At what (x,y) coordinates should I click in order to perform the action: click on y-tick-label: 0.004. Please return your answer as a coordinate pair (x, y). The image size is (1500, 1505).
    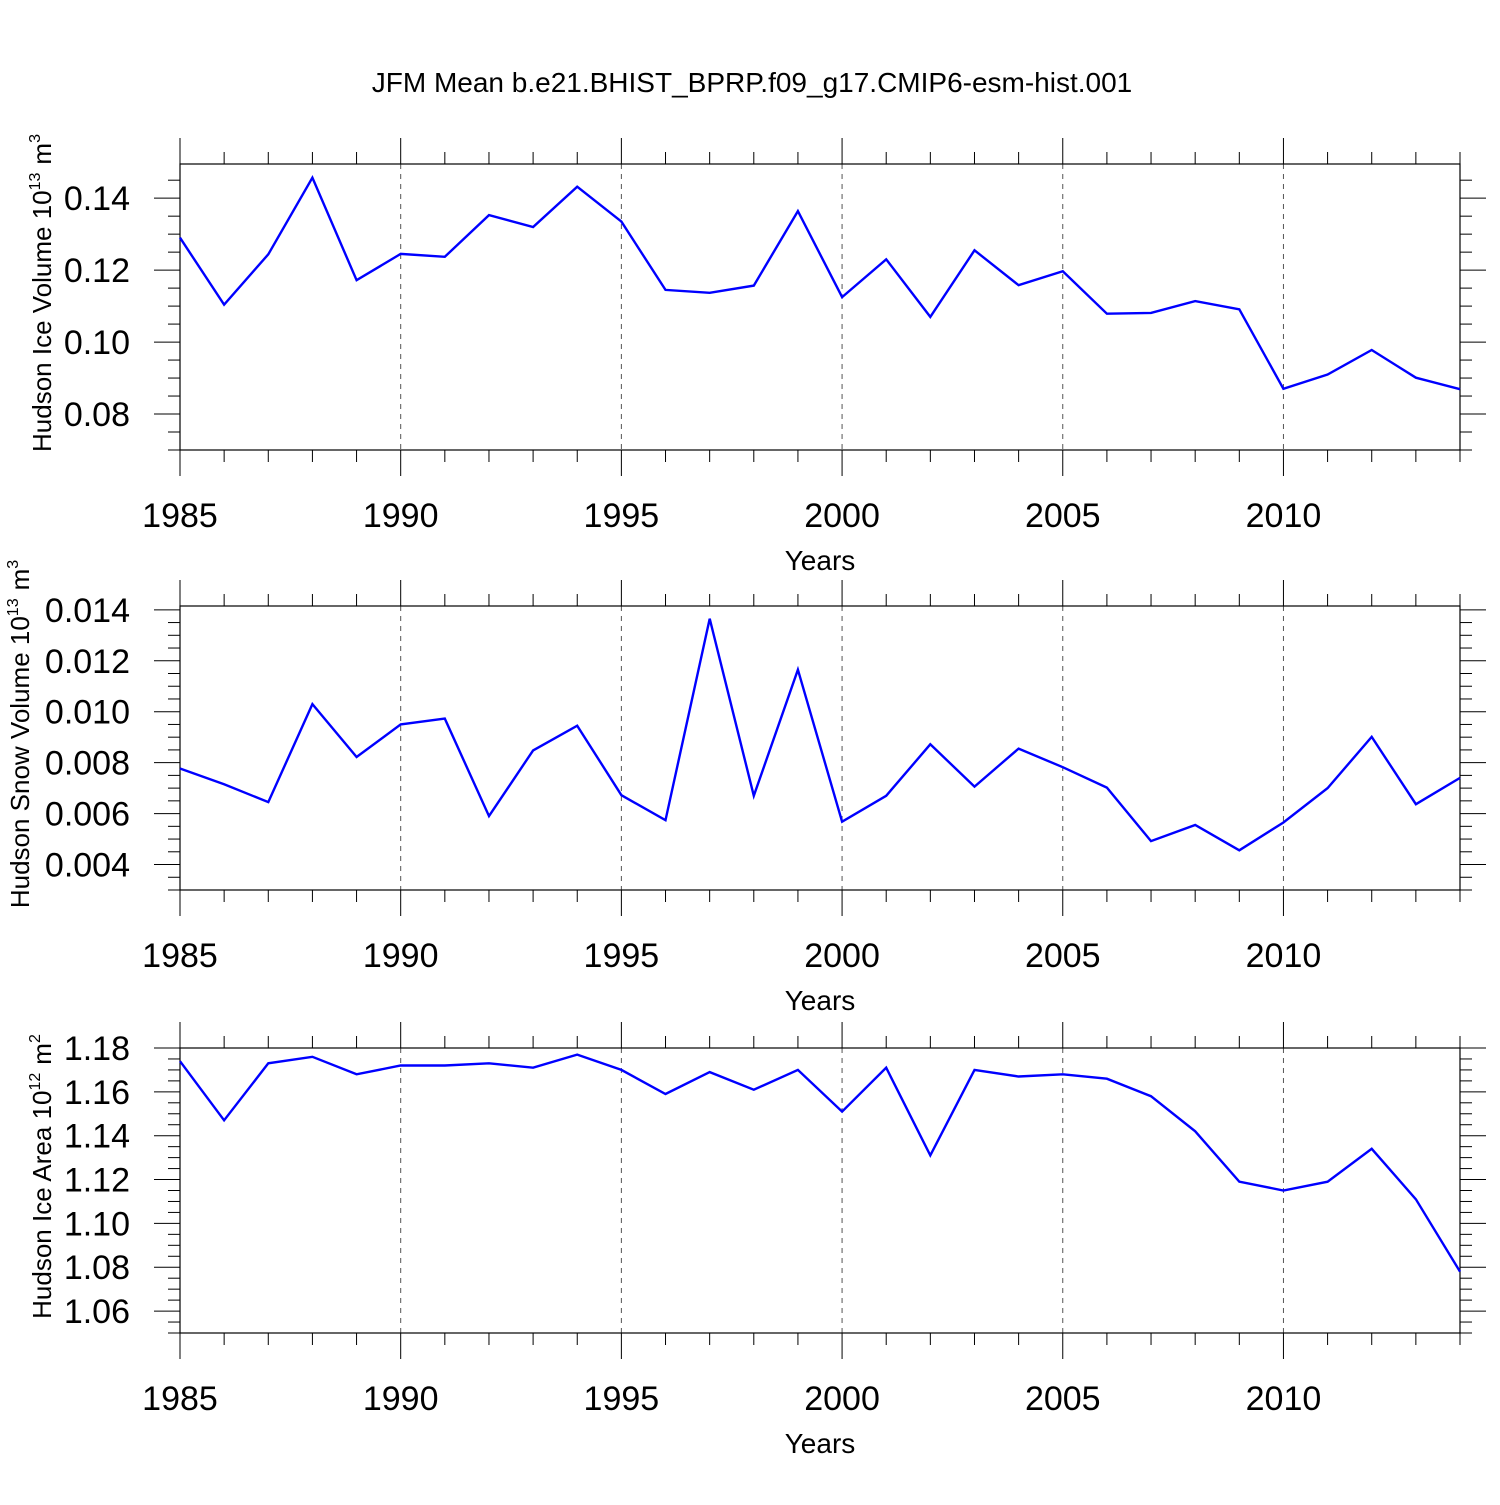
    Looking at the image, I should click on (87, 866).